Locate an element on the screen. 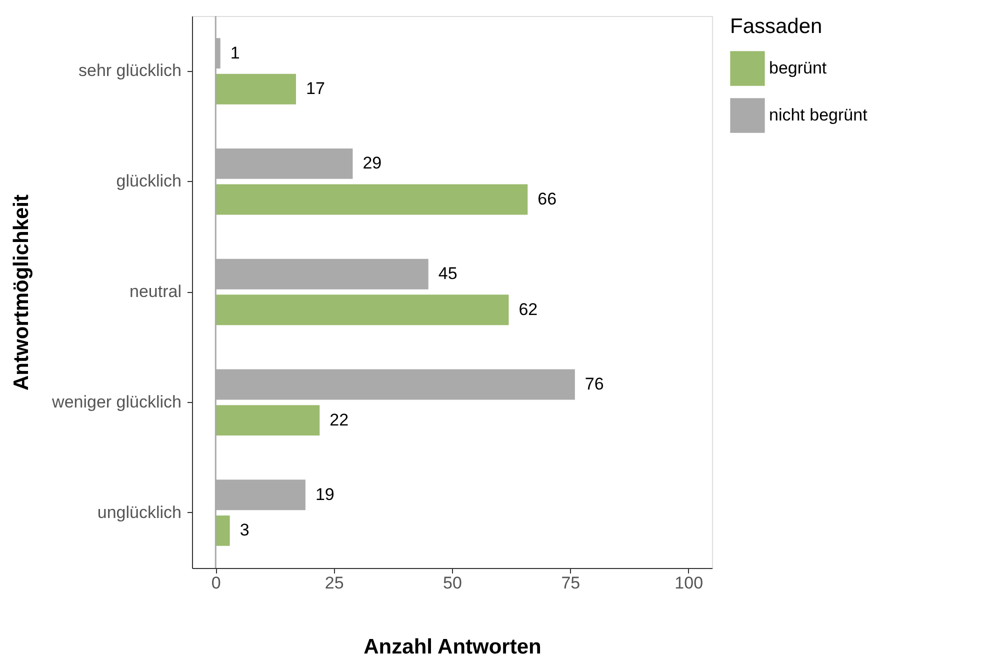  legend-label: nicht begrünt is located at coordinates (818, 115).